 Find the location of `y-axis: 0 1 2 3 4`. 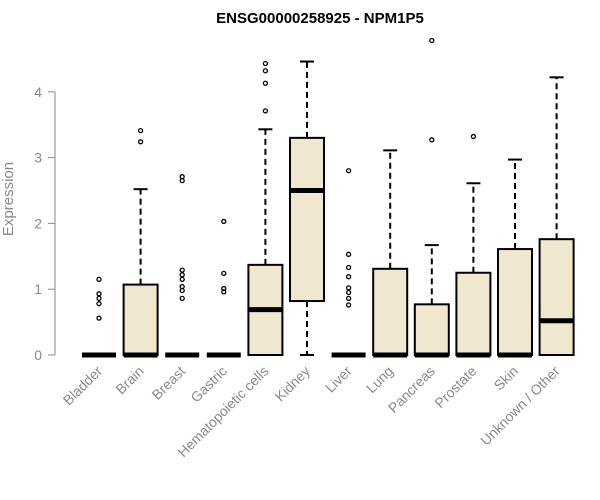

y-axis: 0 1 2 3 4 is located at coordinates (45, 223).